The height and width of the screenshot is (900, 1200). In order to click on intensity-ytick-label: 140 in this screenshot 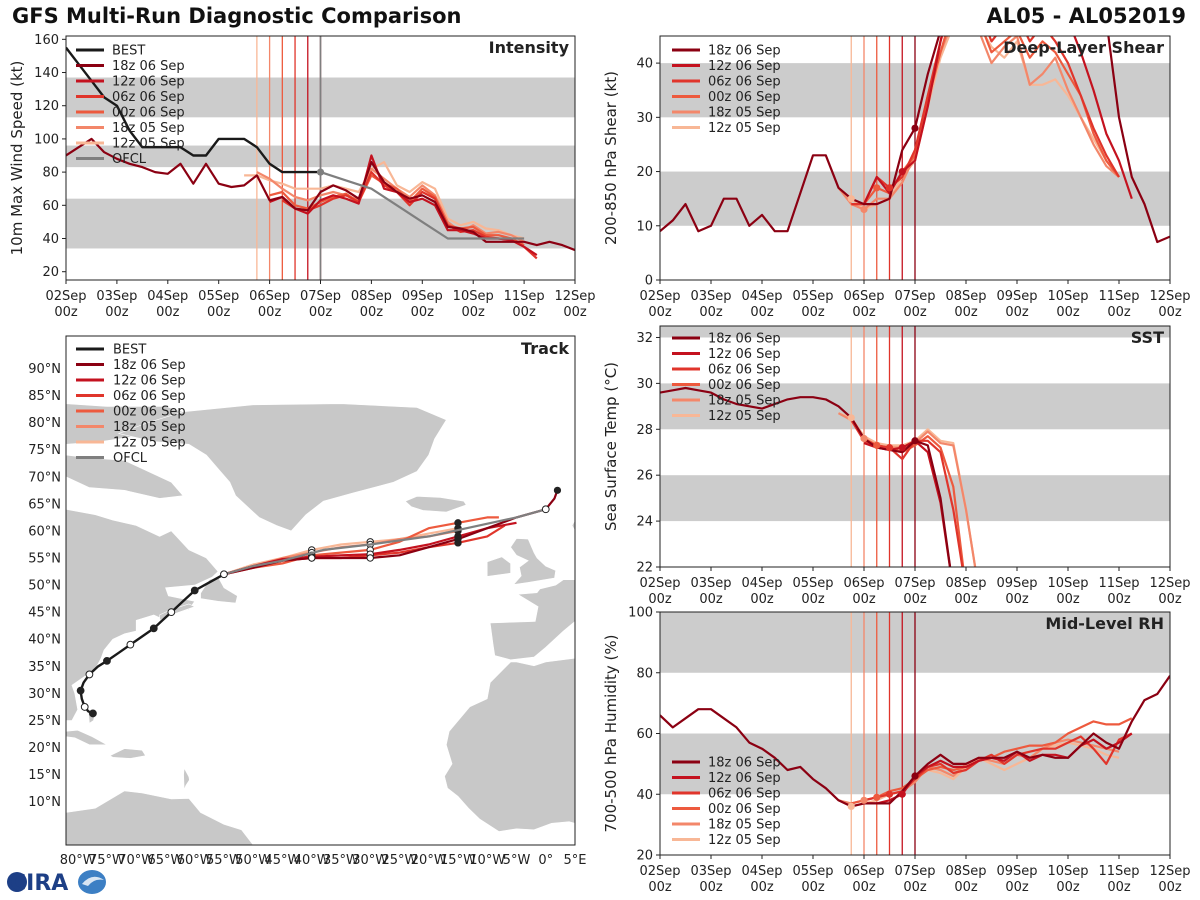, I will do `click(46, 73)`.